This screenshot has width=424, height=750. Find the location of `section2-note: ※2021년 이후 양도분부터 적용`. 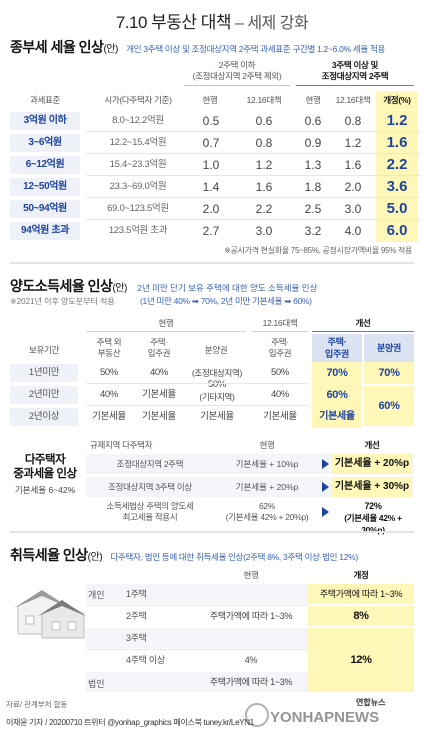

section2-note: ※2021년 이후 양도분부터 적용 is located at coordinates (62, 301).